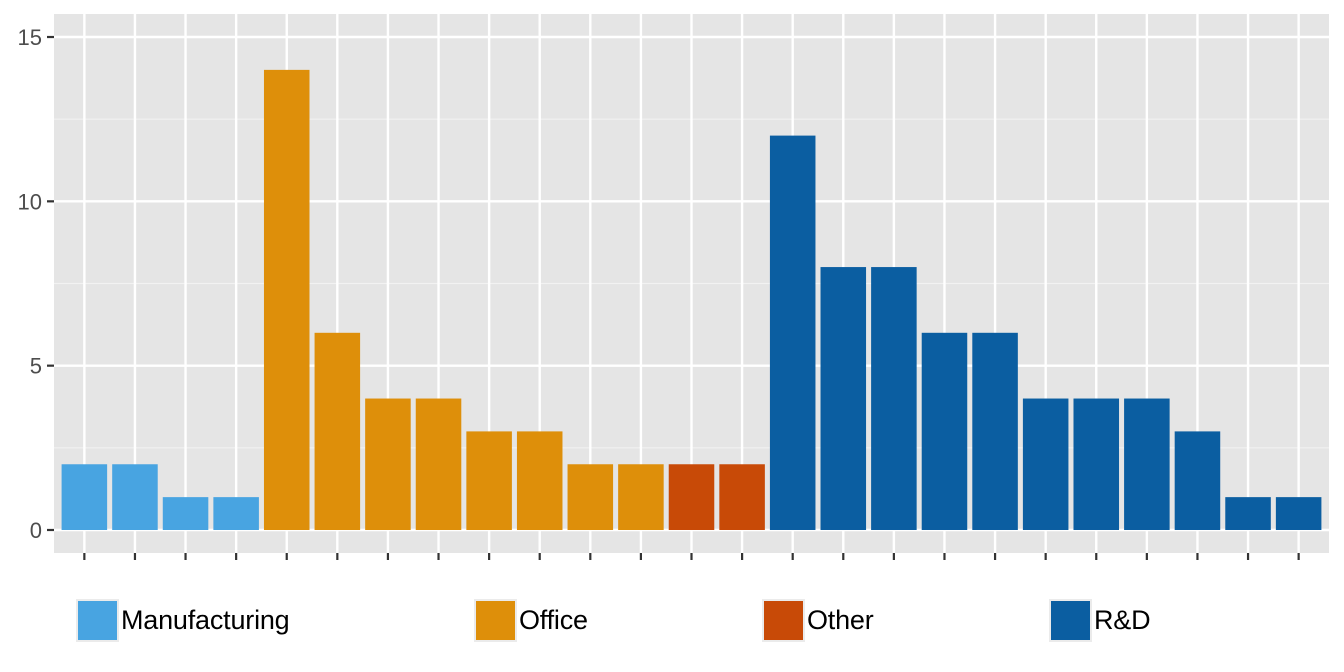  What do you see at coordinates (36, 530) in the screenshot?
I see `y-tick-label: 0` at bounding box center [36, 530].